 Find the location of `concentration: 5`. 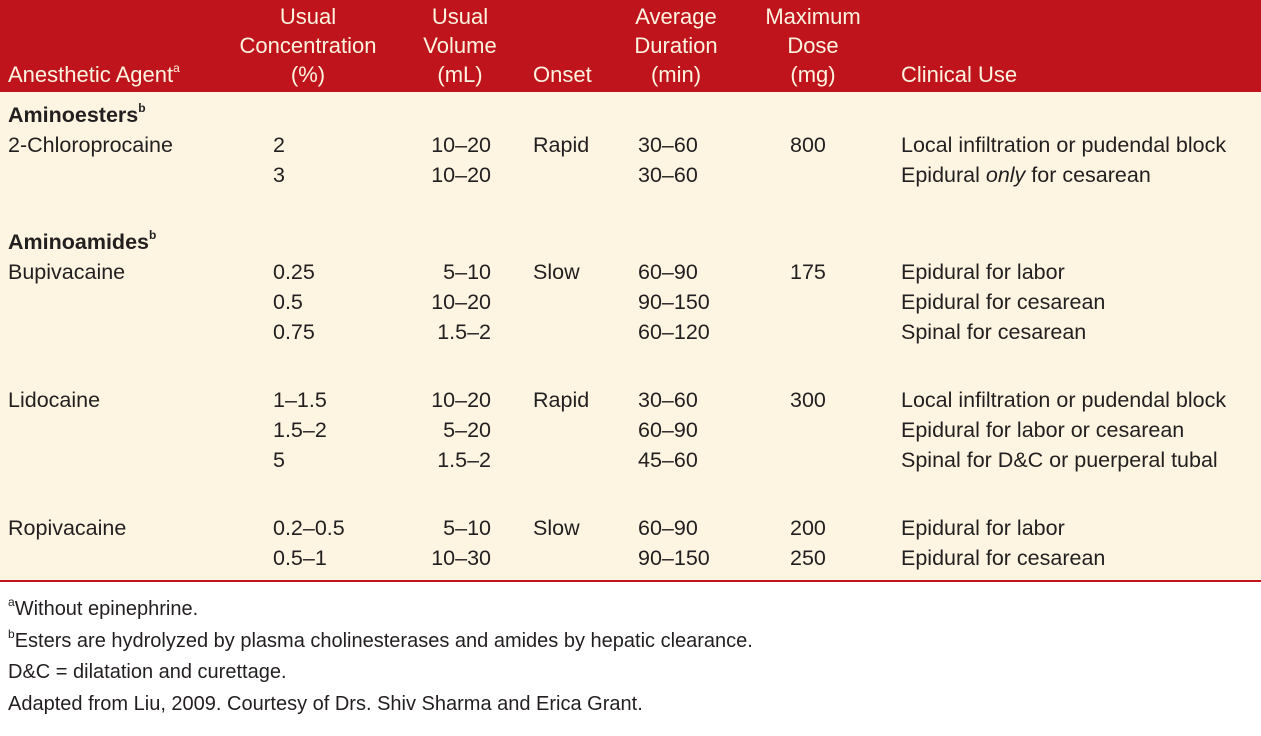

concentration: 5 is located at coordinates (279, 460).